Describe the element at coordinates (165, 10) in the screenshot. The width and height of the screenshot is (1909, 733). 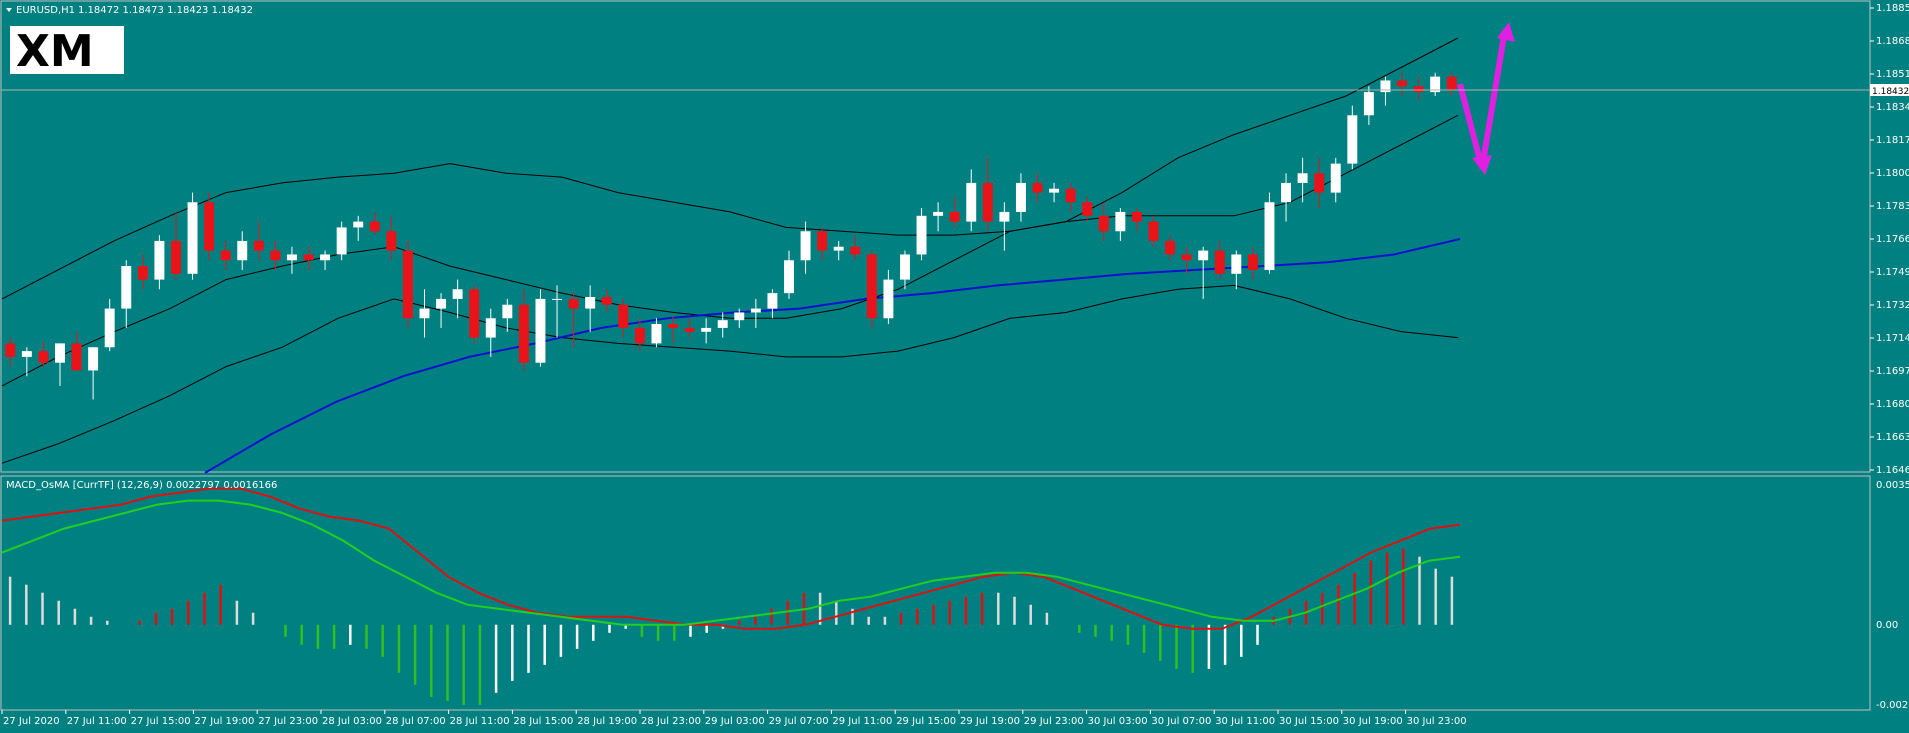
I see `ohlc-label: 1.18472 1.18473 1.18423 1.18432` at that location.